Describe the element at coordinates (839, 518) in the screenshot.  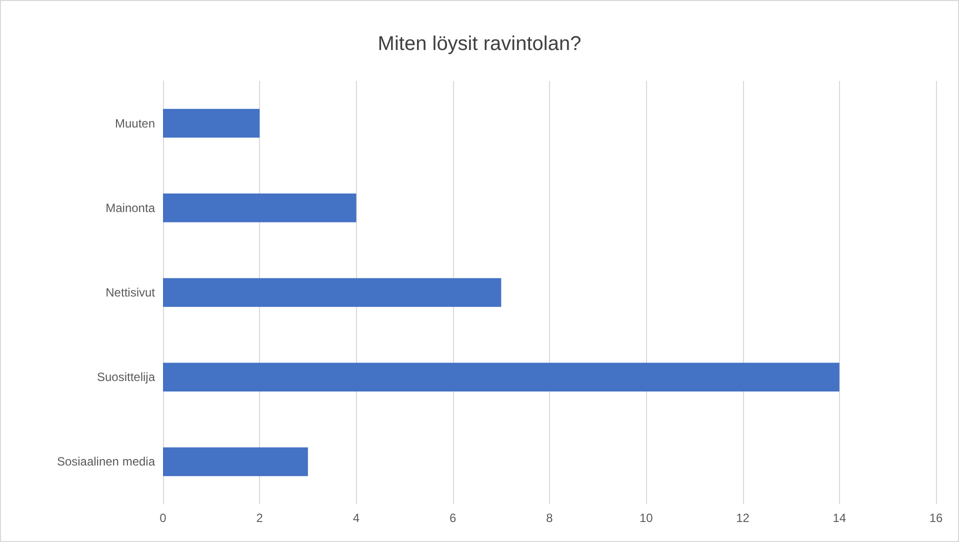
I see `x-tick-label: 14` at that location.